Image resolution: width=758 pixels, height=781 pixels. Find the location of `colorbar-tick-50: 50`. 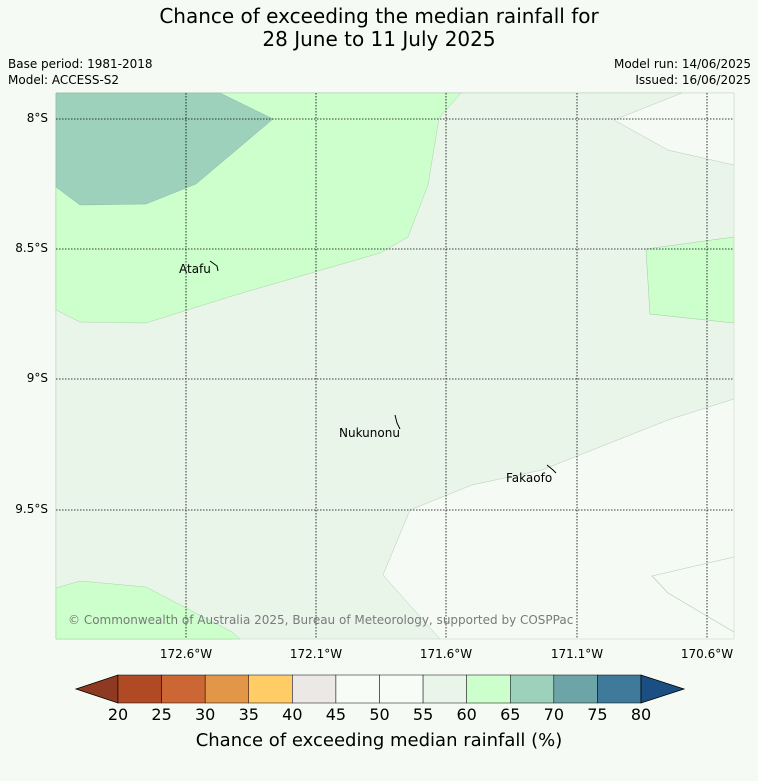

colorbar-tick-50: 50 is located at coordinates (379, 714).